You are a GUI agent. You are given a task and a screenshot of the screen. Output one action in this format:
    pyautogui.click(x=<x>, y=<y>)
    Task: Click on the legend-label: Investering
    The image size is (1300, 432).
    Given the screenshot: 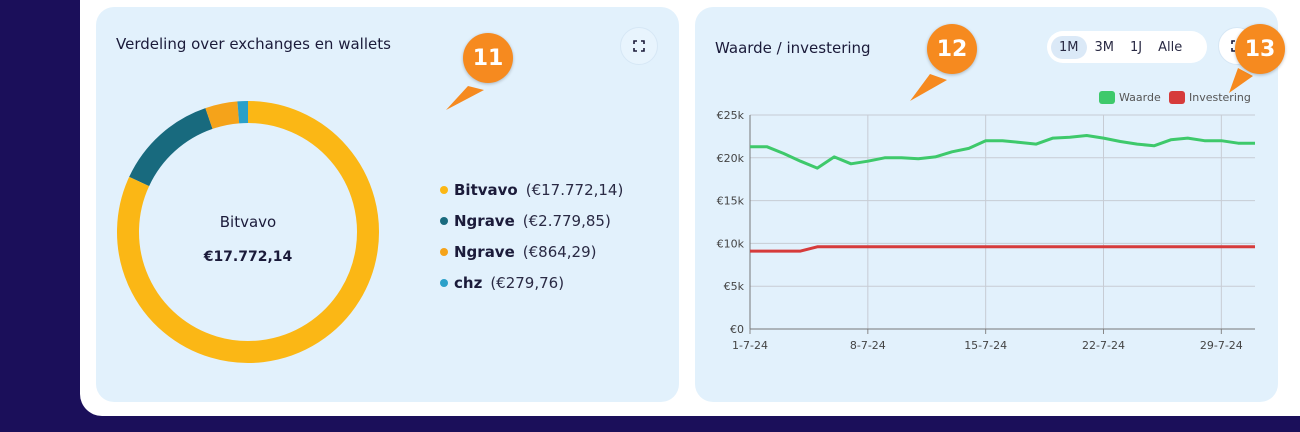 What is the action you would take?
    pyautogui.click(x=1220, y=97)
    